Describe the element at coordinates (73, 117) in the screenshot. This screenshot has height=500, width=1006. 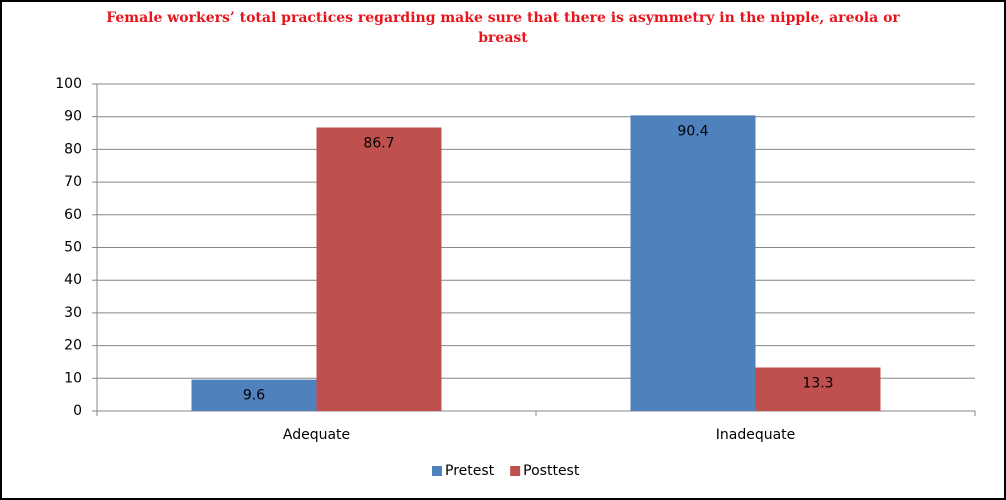
I see `y-tick-label: 90` at that location.